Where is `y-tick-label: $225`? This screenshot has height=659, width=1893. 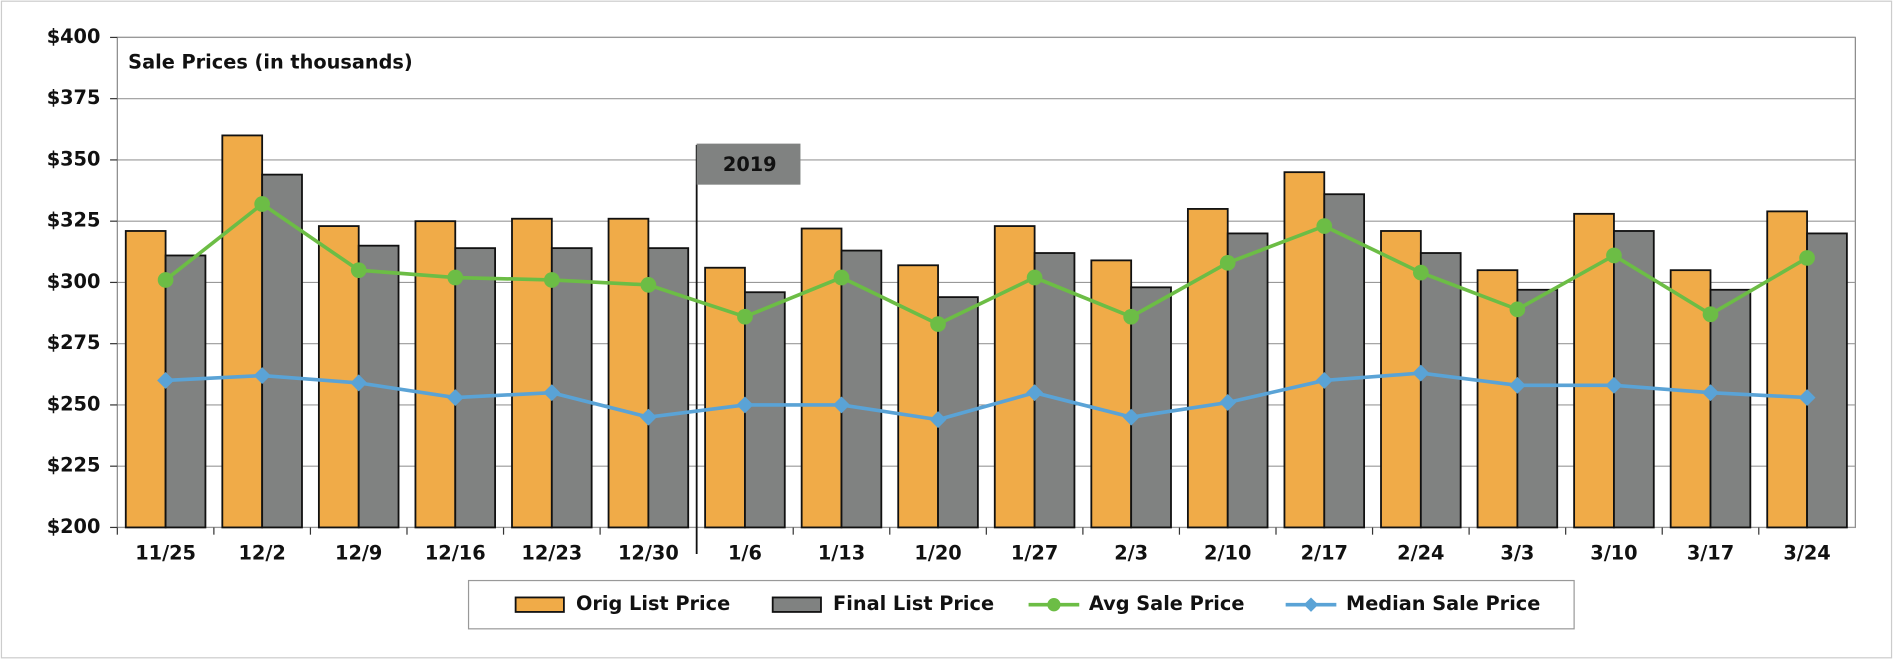 y-tick-label: $225 is located at coordinates (74, 465).